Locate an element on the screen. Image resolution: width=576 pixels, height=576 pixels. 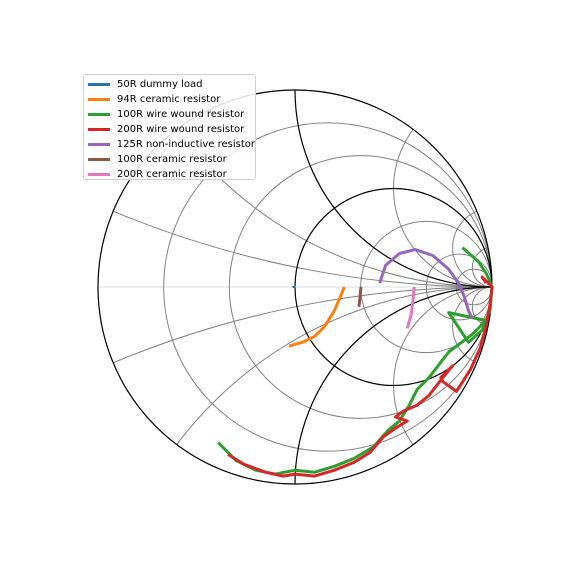
legend-label: 125R non-inductive resistor is located at coordinates (185, 144).